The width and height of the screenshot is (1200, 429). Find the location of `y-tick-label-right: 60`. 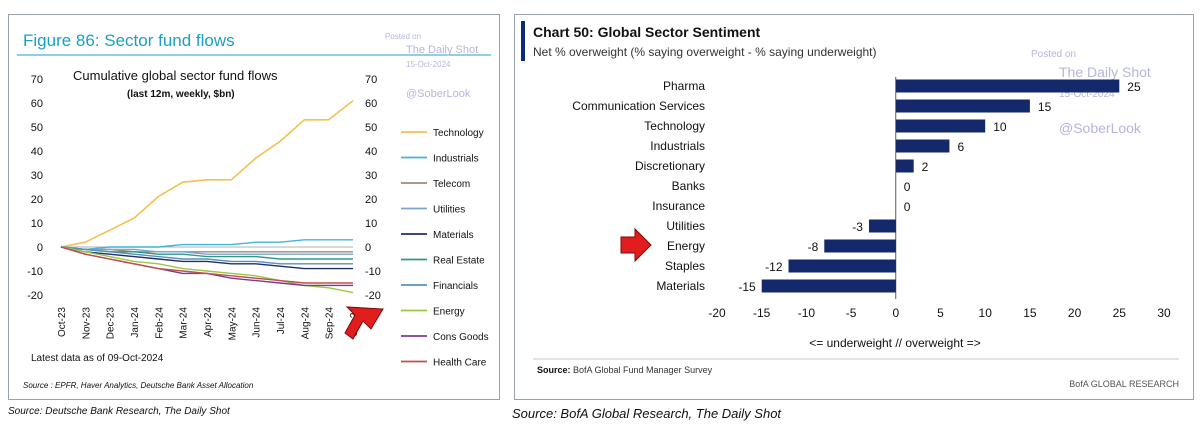

y-tick-label-right: 60 is located at coordinates (371, 104).